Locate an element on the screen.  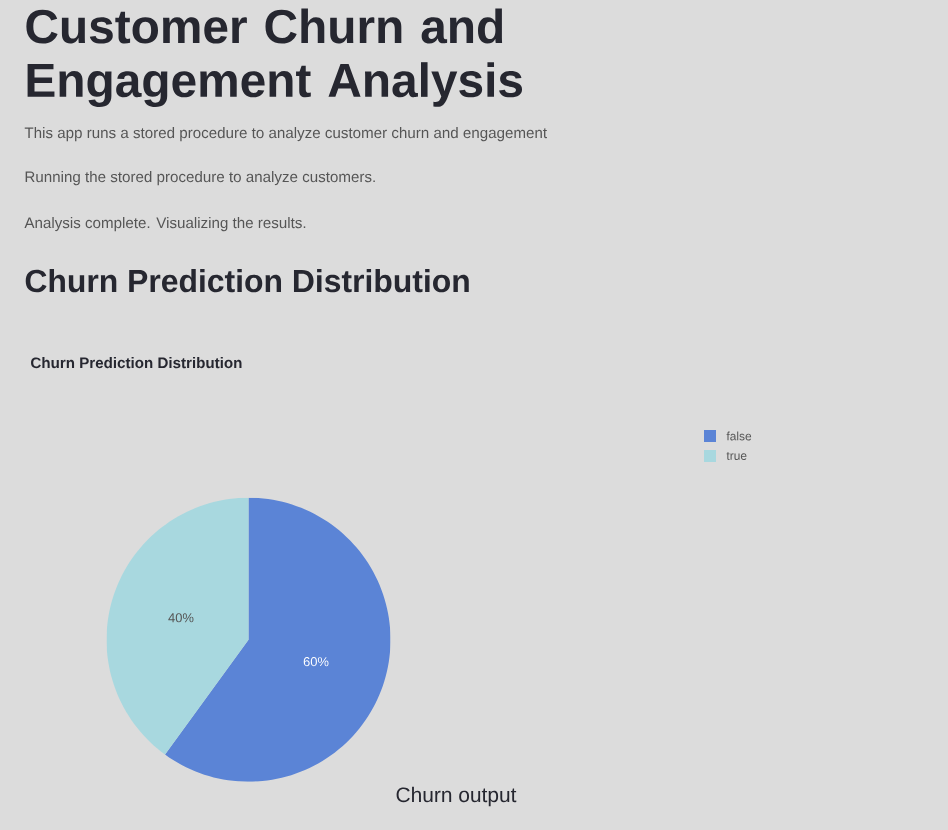
text: Churn Prediction Distribution is located at coordinates (247, 280).